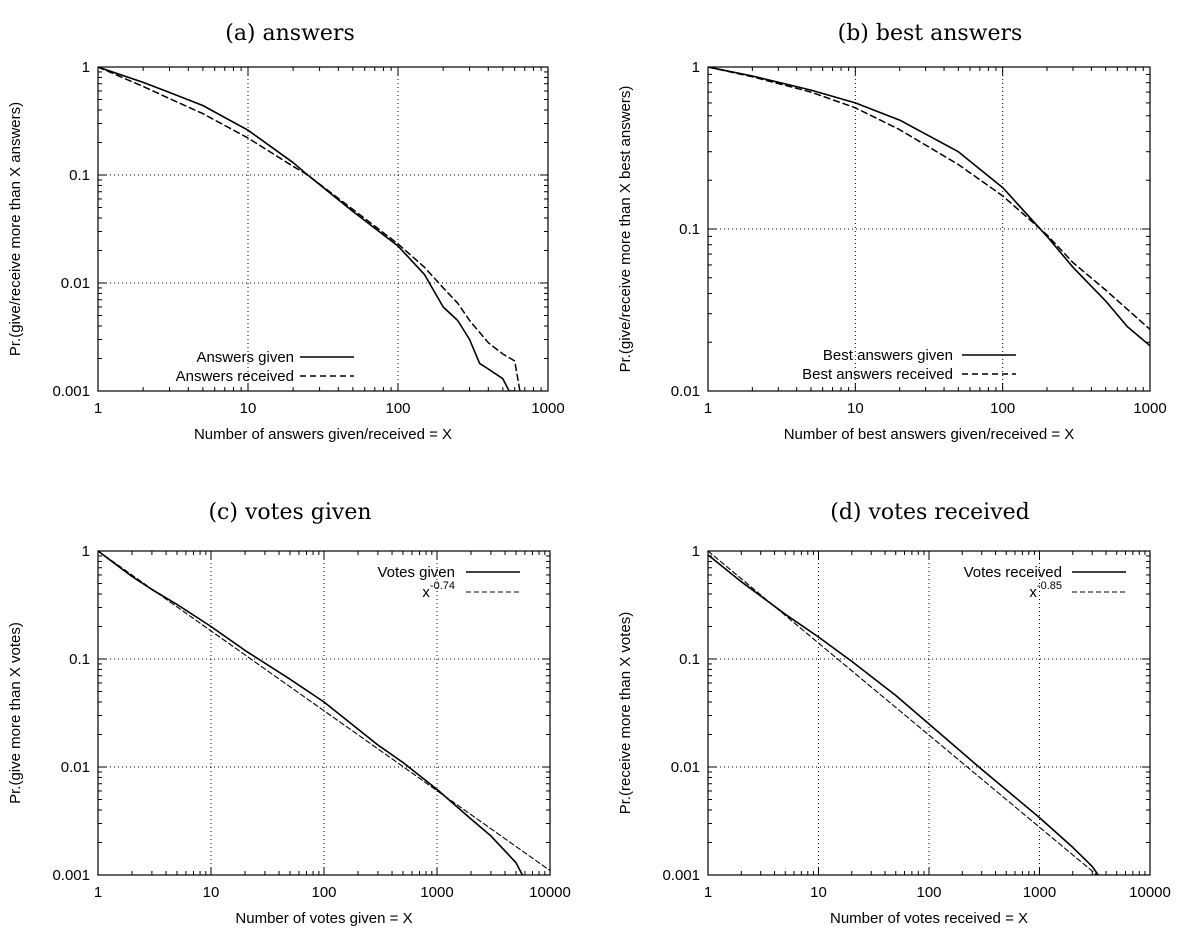  I want to click on legend-label: x-0.85, so click(1045, 590).